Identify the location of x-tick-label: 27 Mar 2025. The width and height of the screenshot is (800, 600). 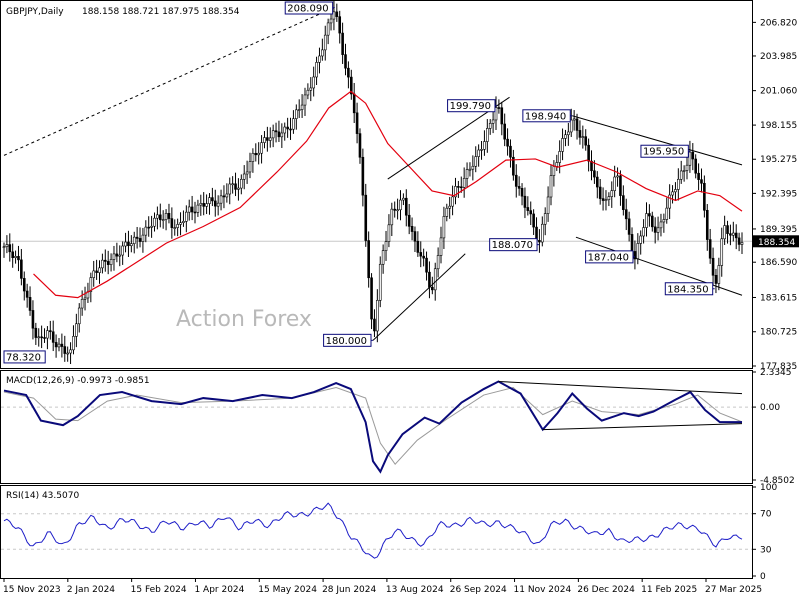
(733, 590).